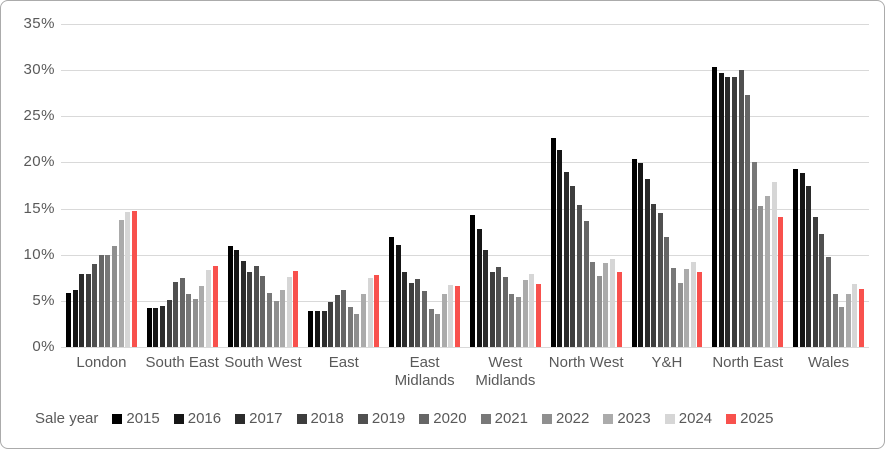 The width and height of the screenshot is (887, 451). I want to click on legend-swatch-2021, so click(485, 418).